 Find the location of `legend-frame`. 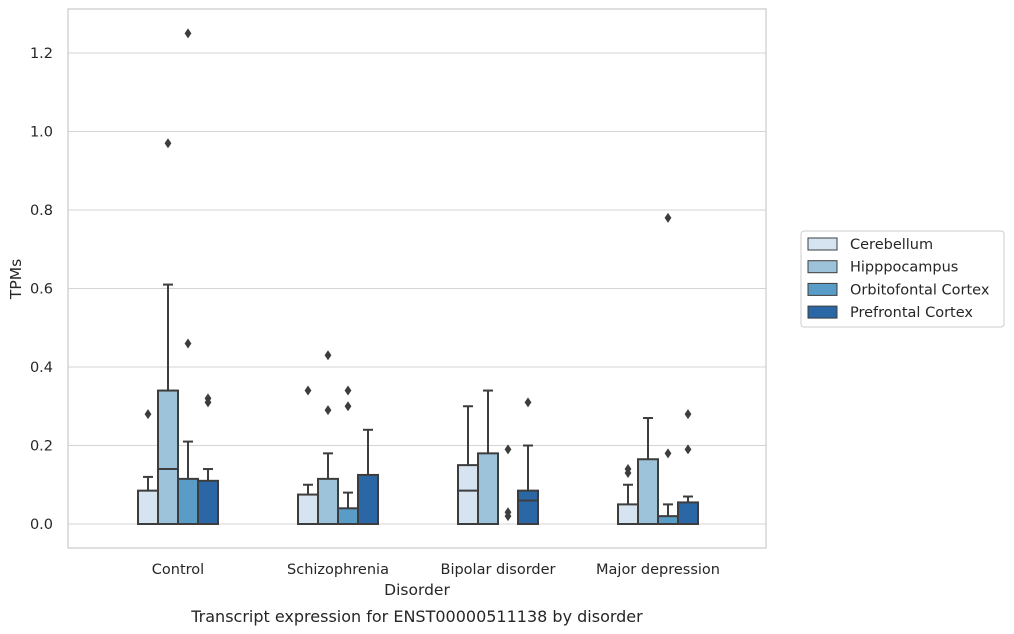

legend-frame is located at coordinates (902, 279).